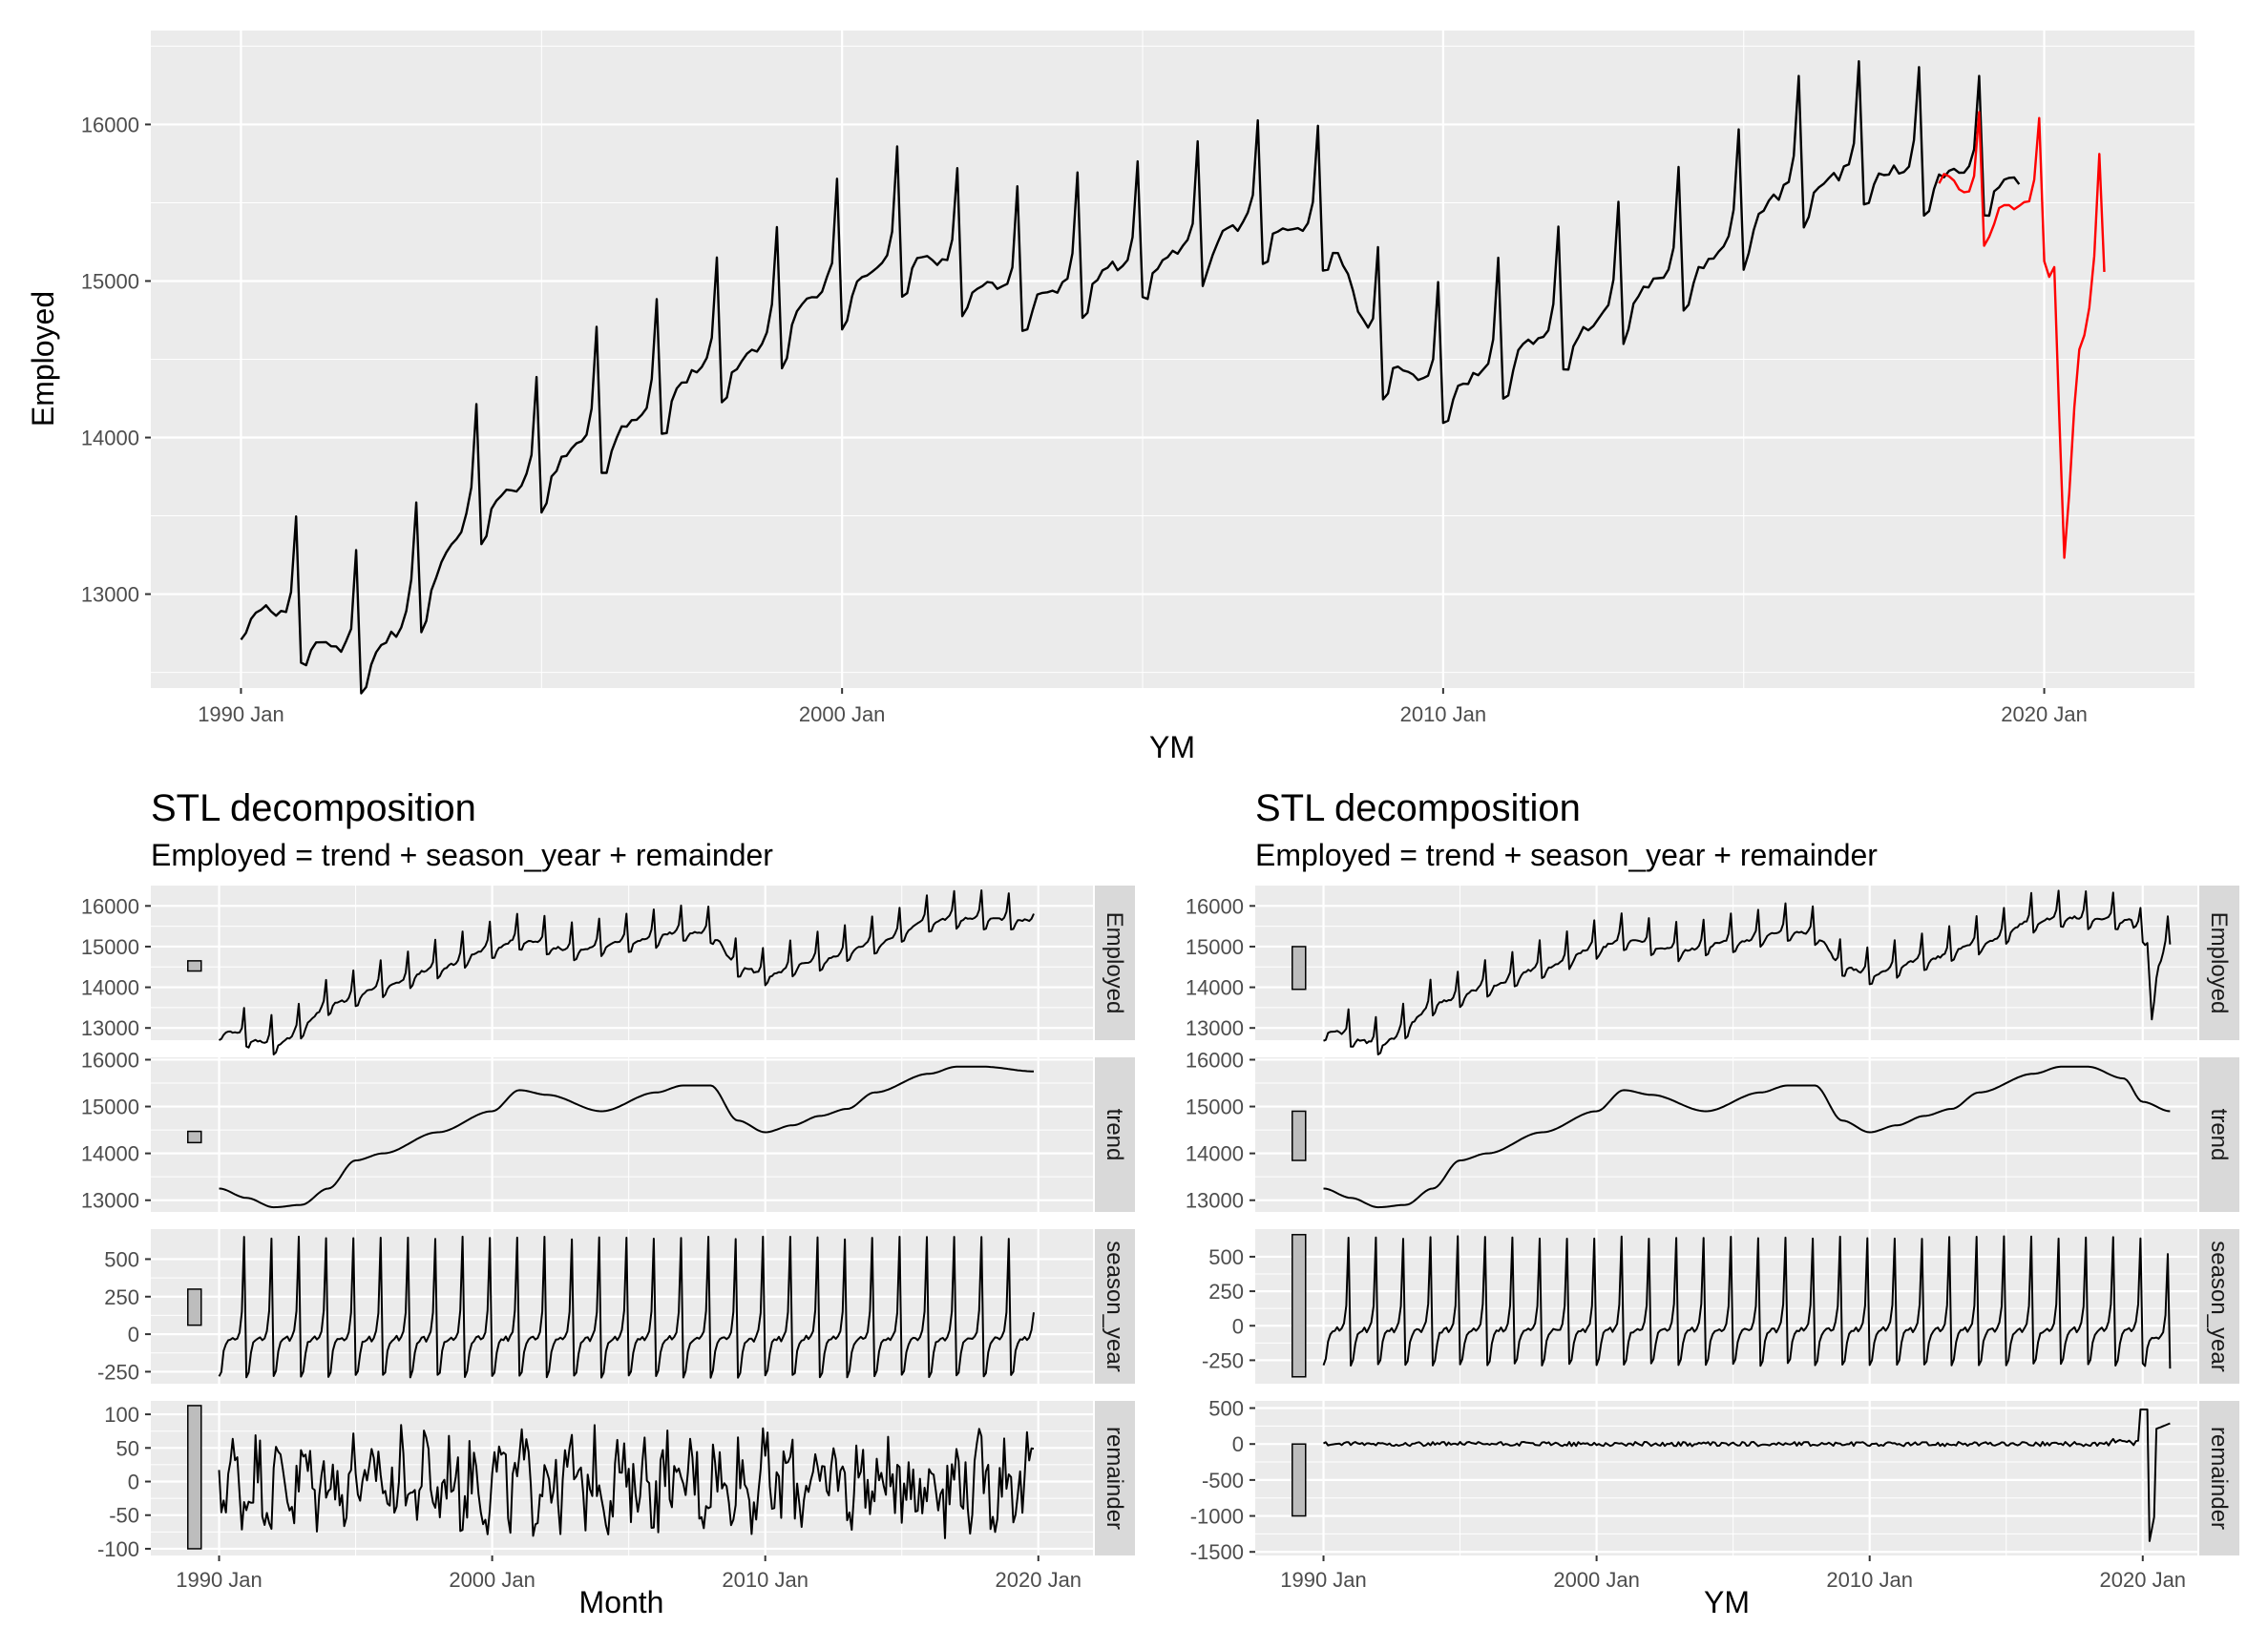 This screenshot has height=1649, width=2268. Describe the element at coordinates (2045, 714) in the screenshot. I see `top-x-tick-label: 2020 Jan` at that location.